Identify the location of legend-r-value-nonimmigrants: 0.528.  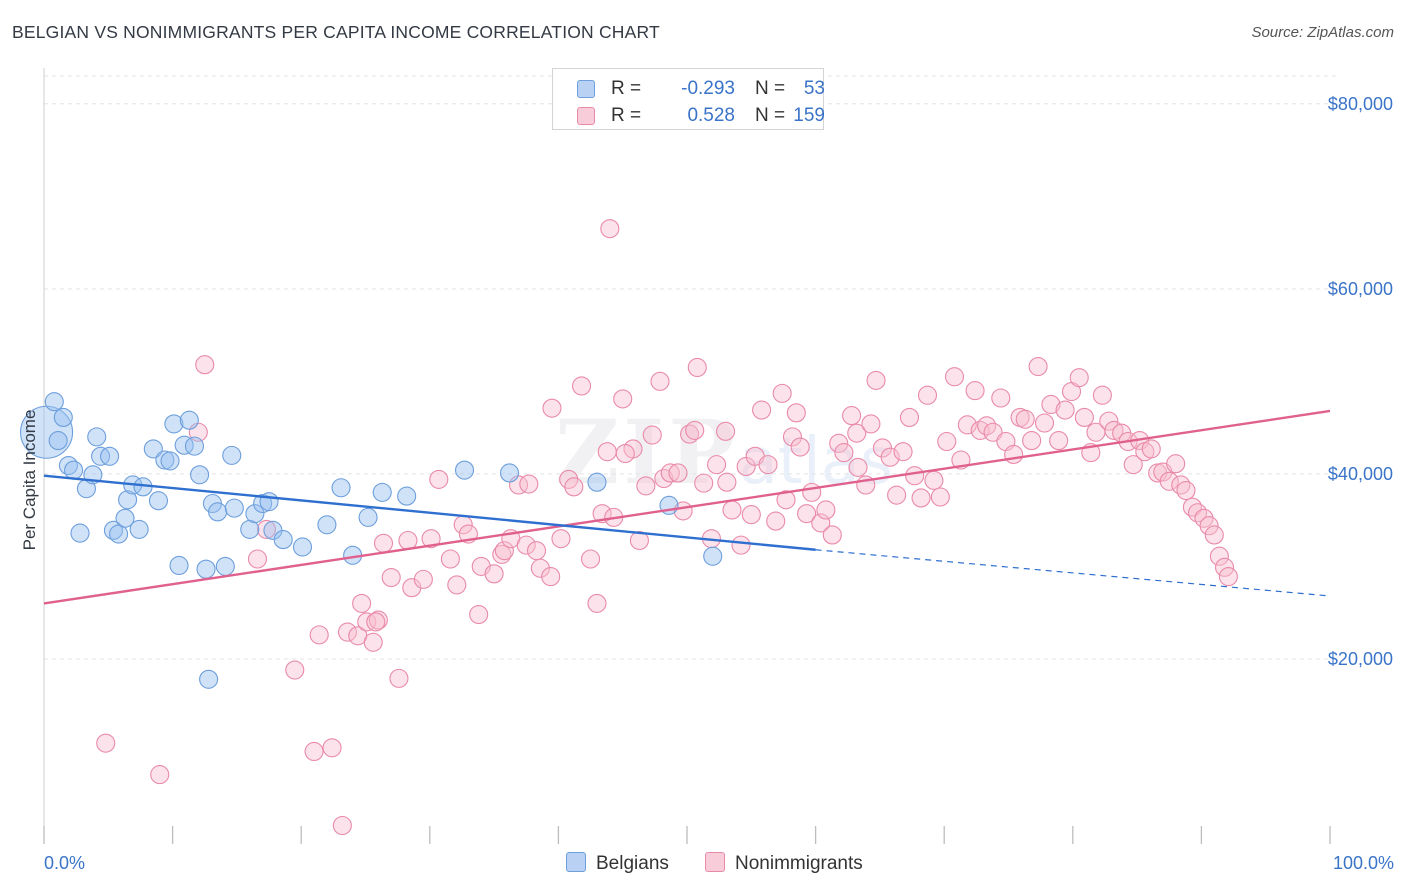
(711, 115).